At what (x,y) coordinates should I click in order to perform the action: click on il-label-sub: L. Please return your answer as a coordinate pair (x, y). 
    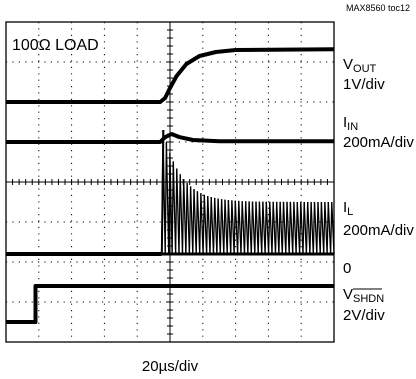
    Looking at the image, I should click on (350, 212).